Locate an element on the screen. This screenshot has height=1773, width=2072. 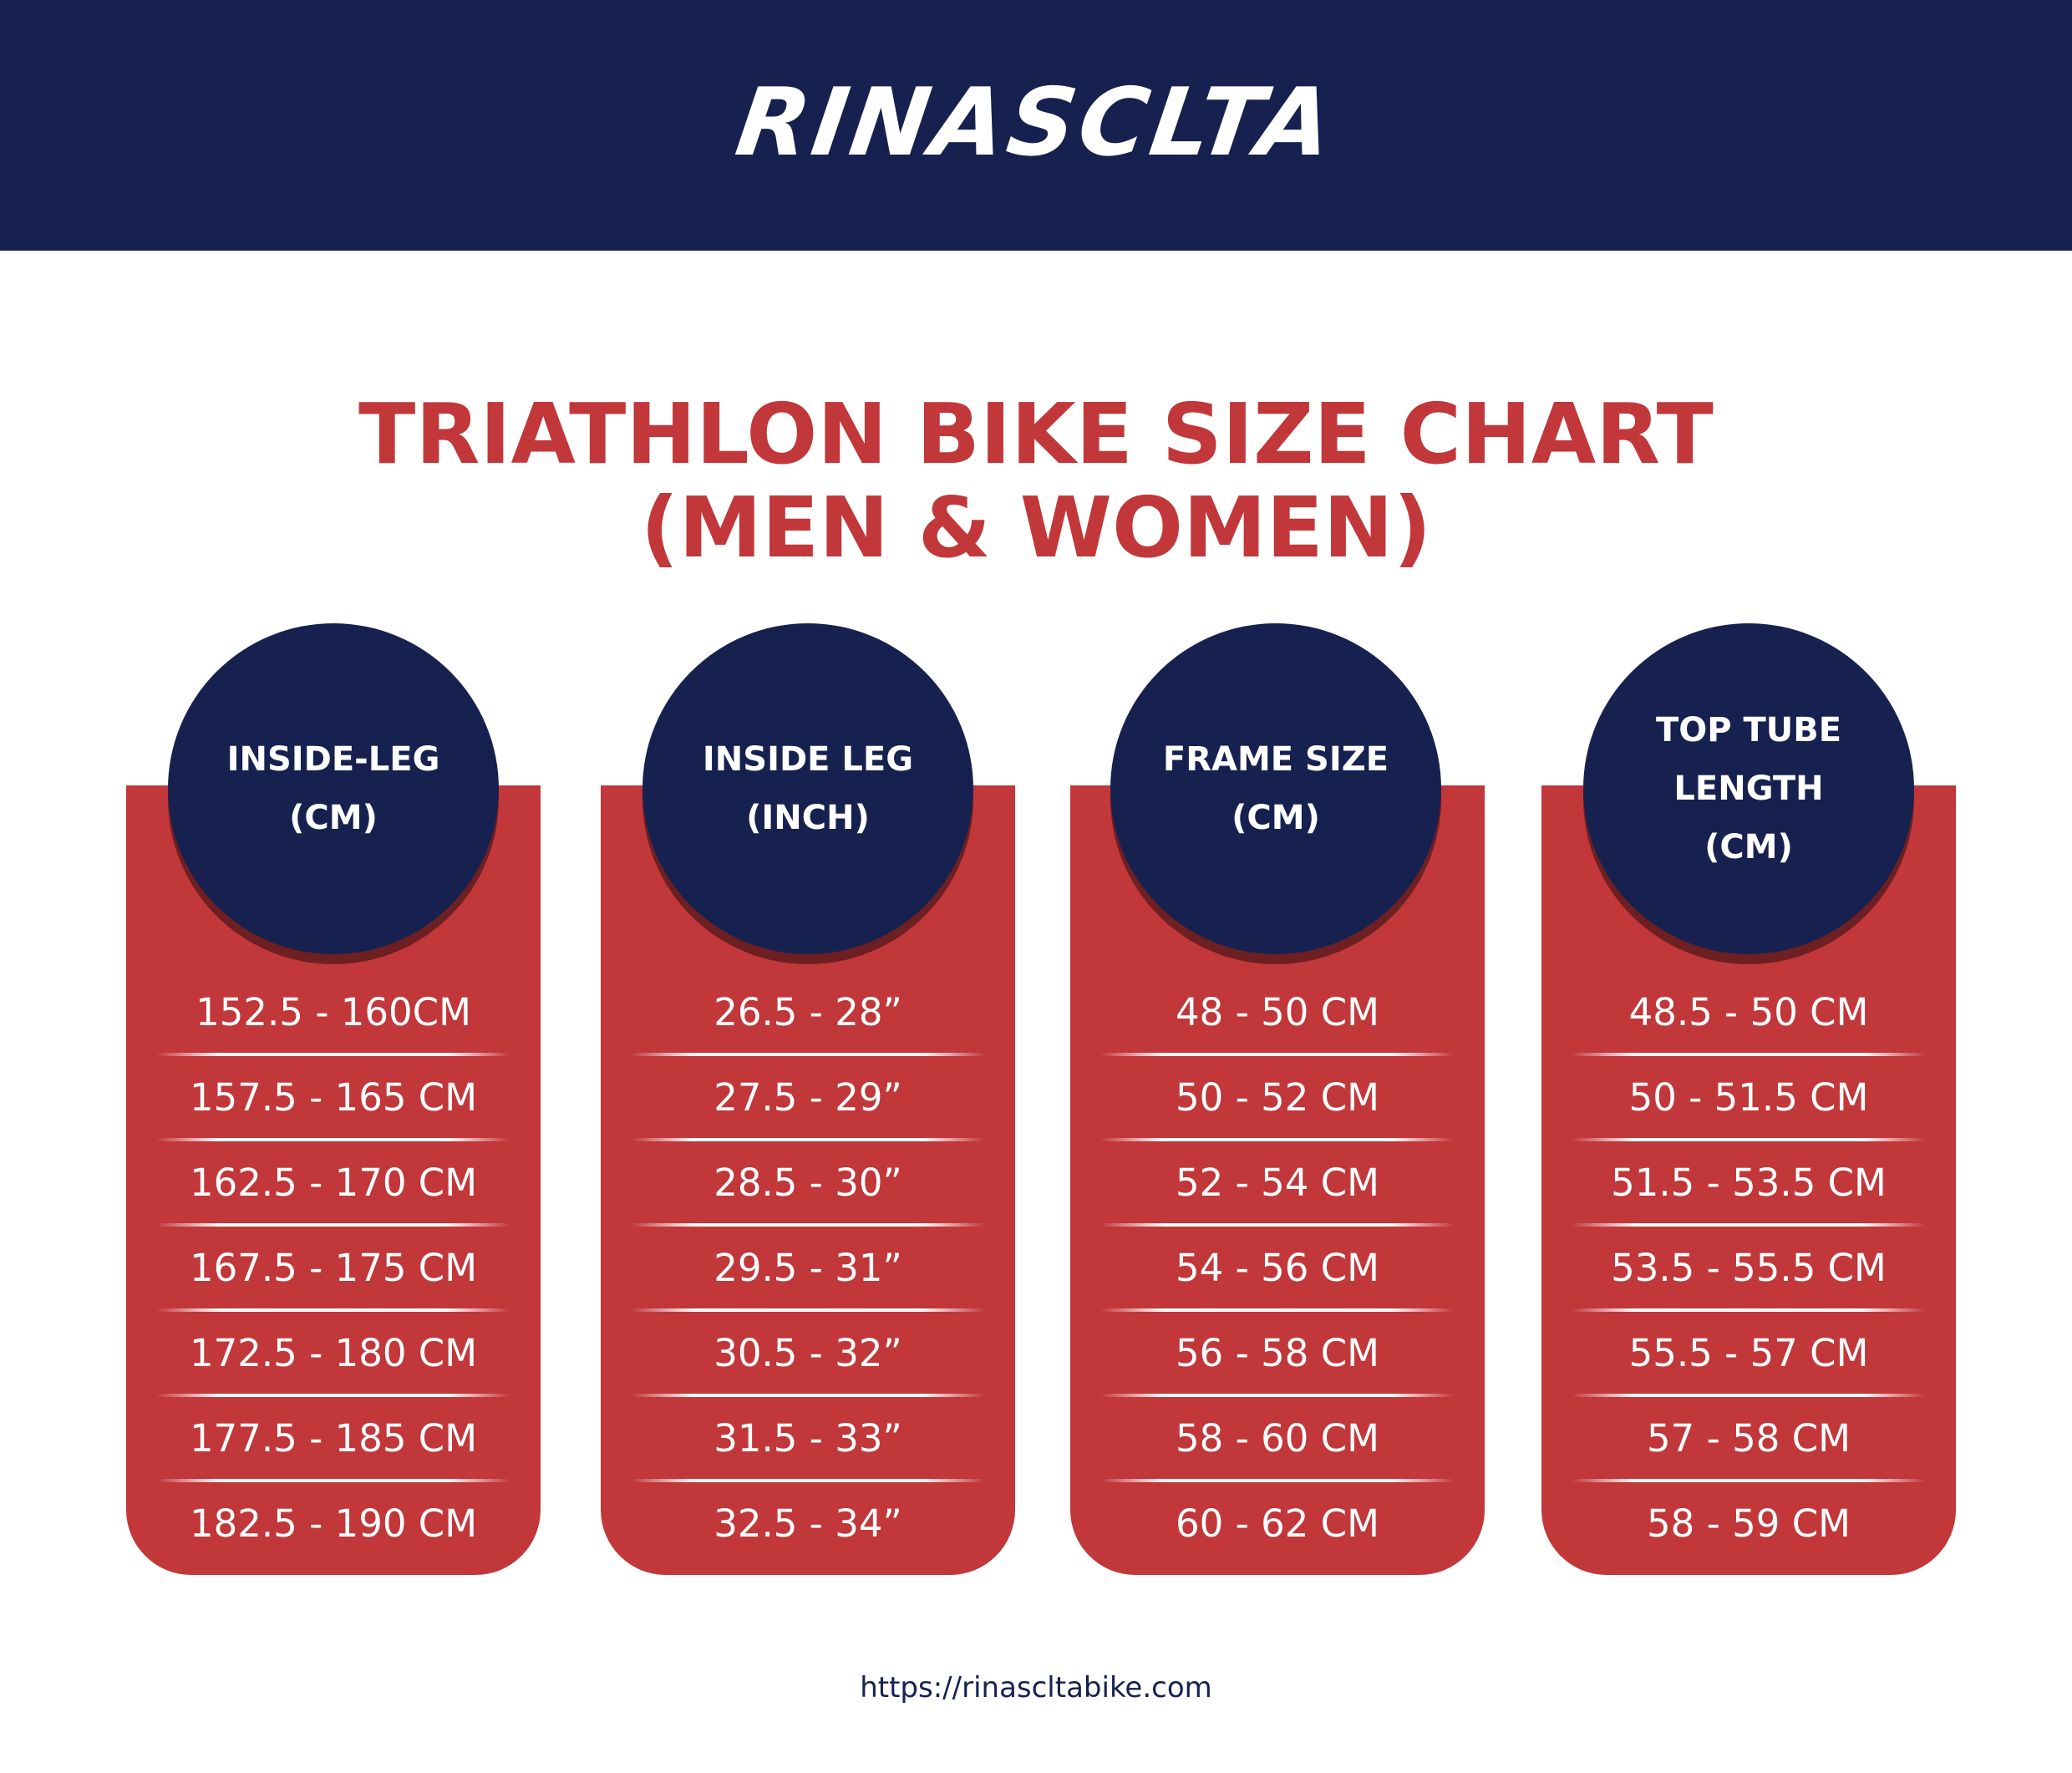
list-item: 50 - 51.5 CM is located at coordinates (1748, 1097).